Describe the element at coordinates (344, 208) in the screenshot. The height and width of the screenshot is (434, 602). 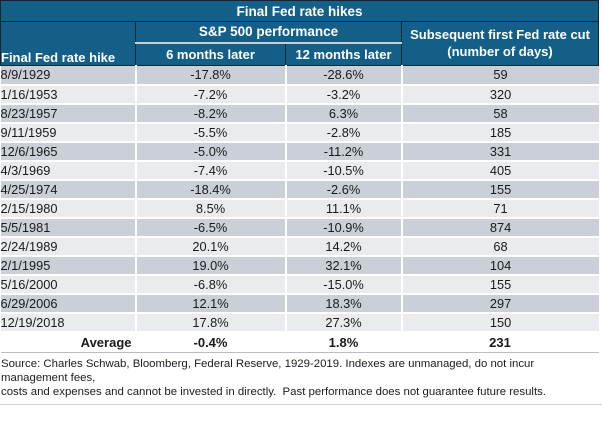
I see `cell-12mo: 11.1%` at that location.